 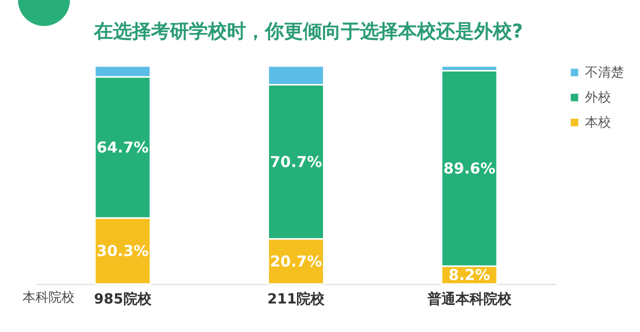 I want to click on x-tick-label: 普通本科院校, so click(x=469, y=299).